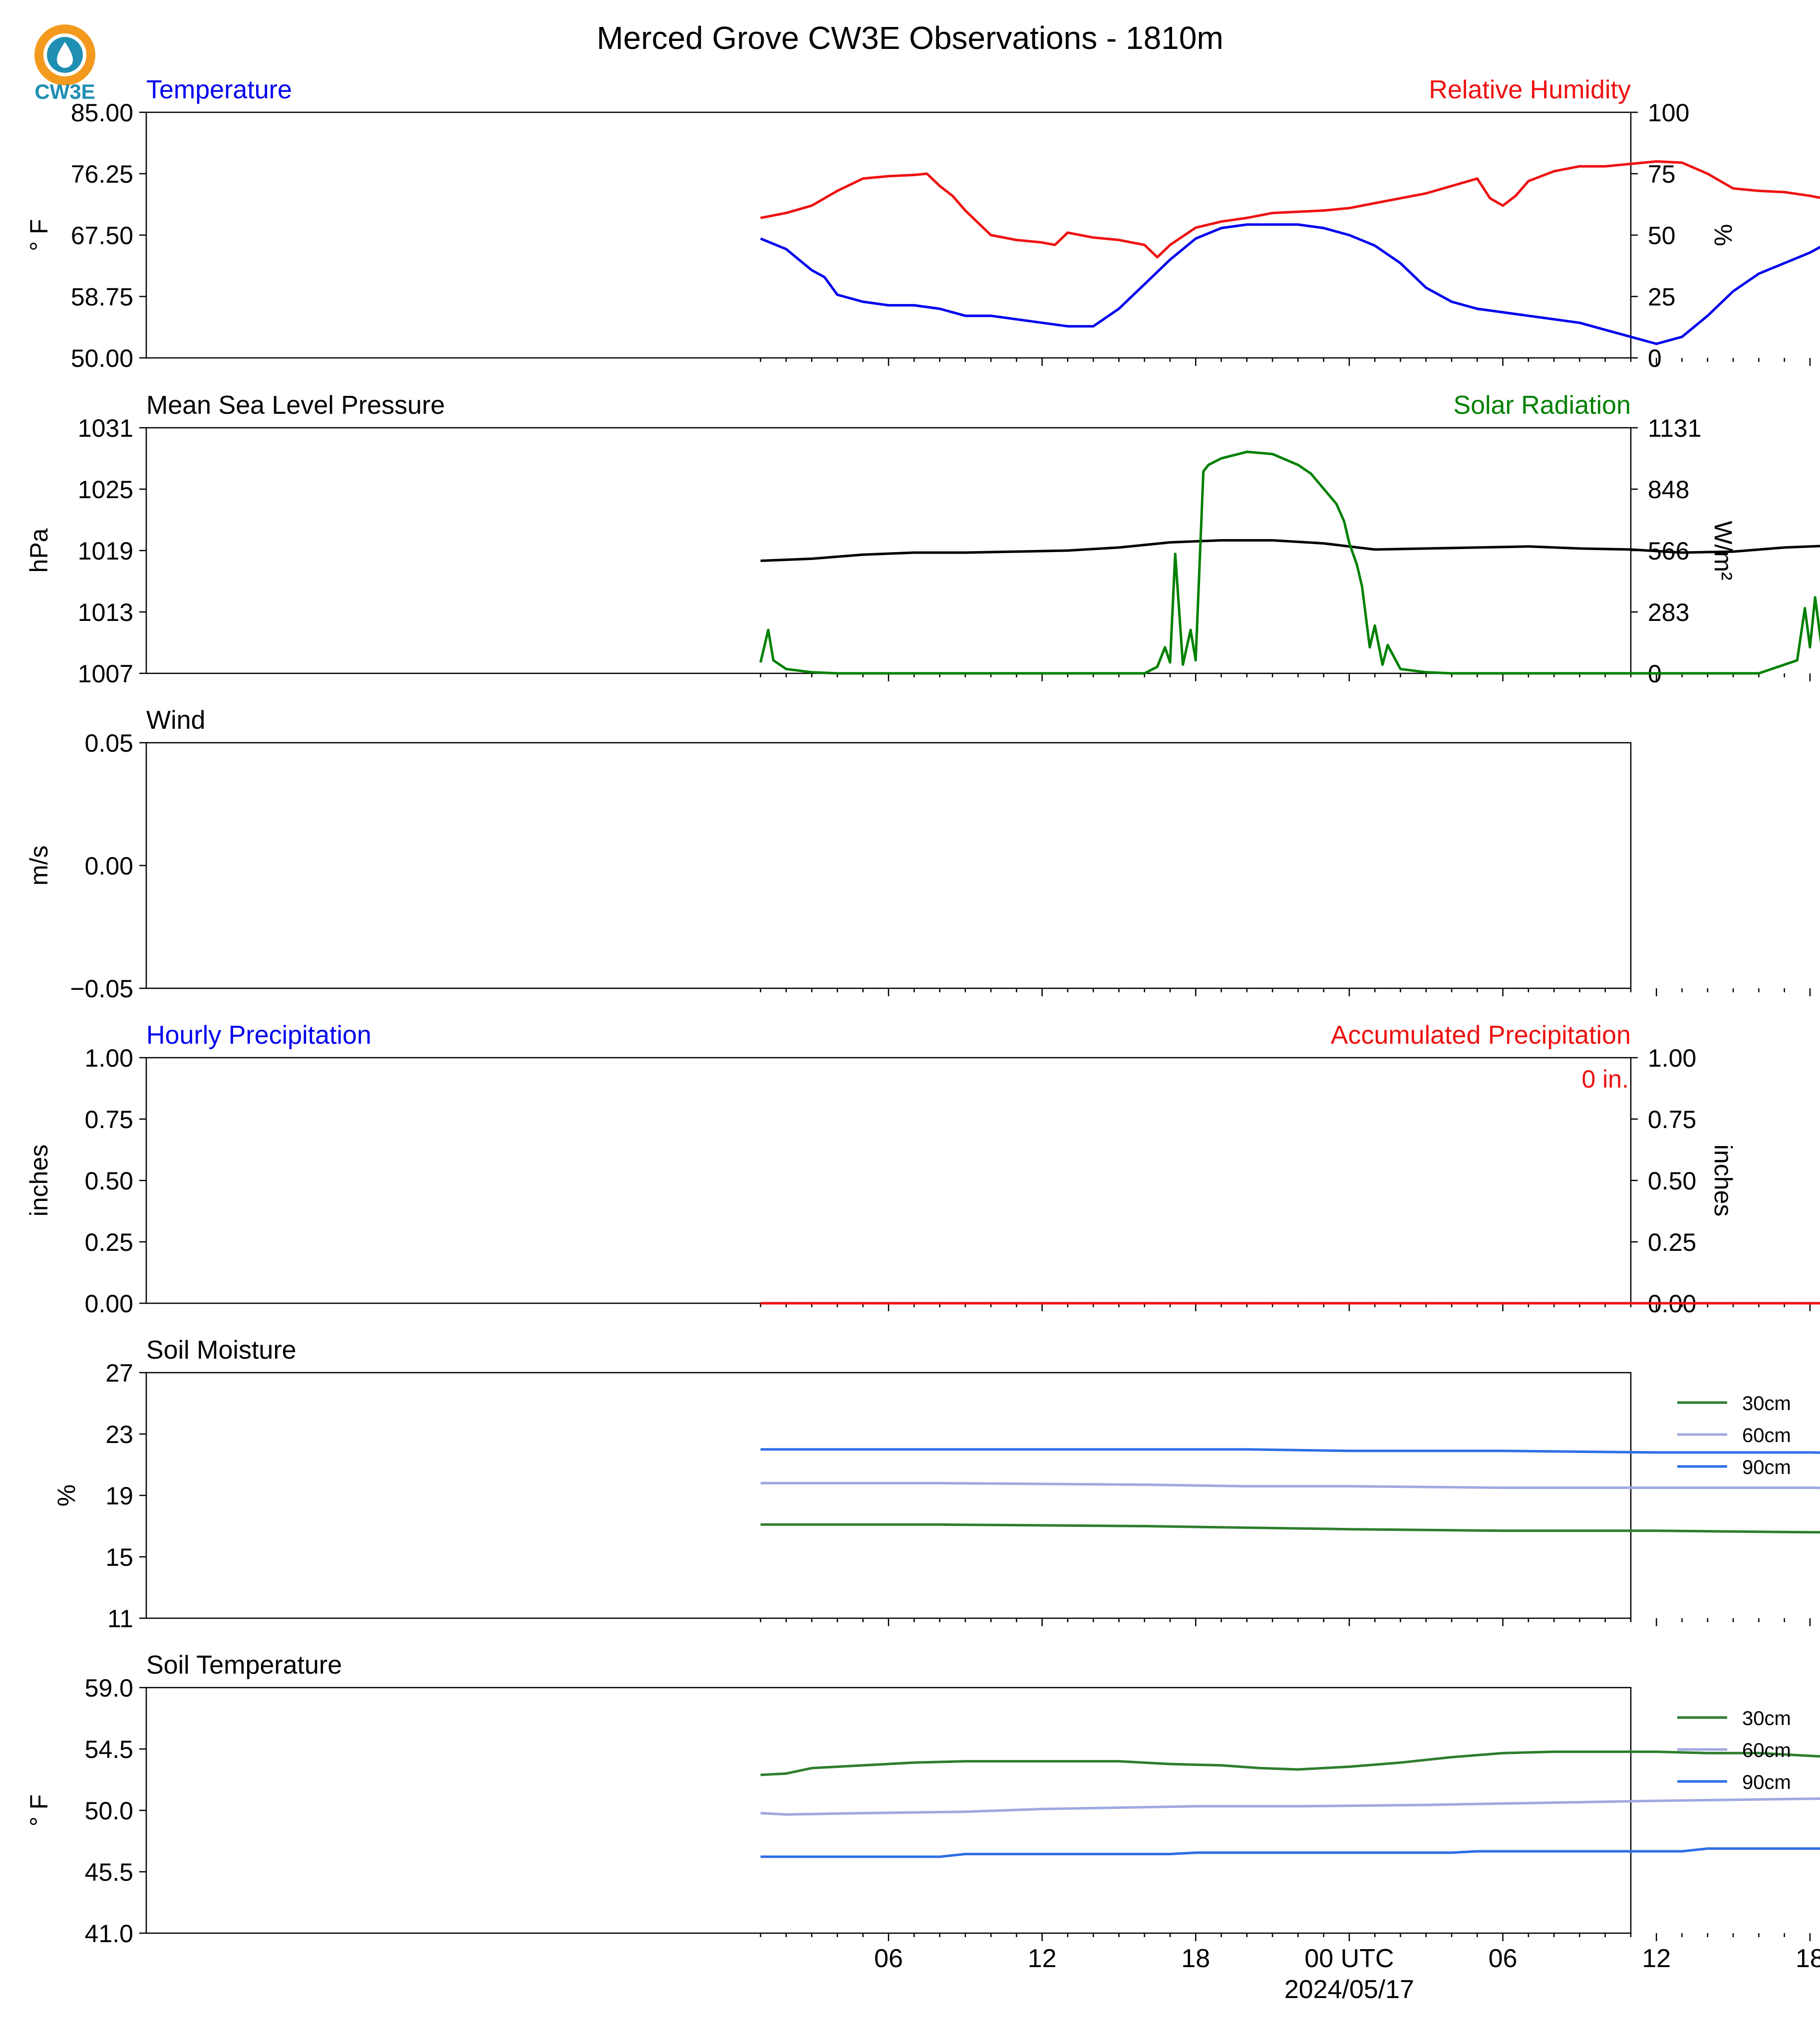 This screenshot has width=1820, height=2028. I want to click on panel-title-right: Accumulated Precipitation, so click(1481, 1035).